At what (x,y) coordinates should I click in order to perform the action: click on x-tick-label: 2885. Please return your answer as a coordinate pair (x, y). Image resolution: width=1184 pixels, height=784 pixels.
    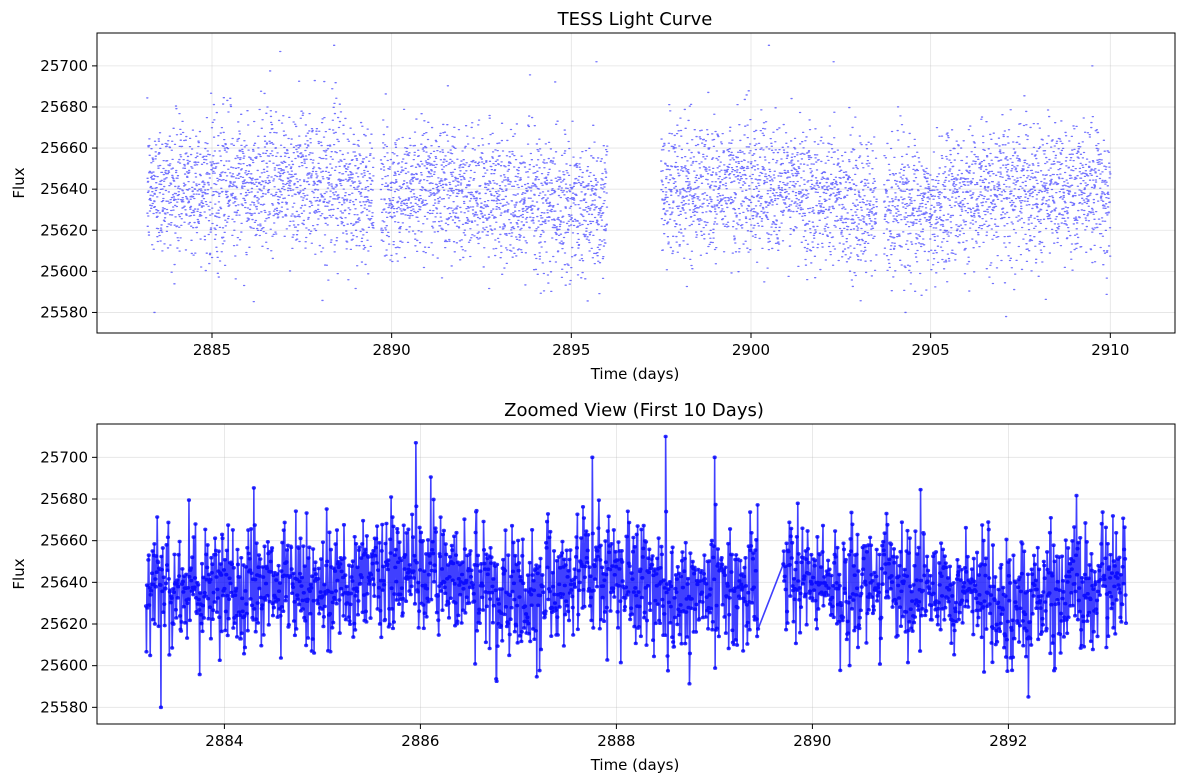
    Looking at the image, I should click on (212, 350).